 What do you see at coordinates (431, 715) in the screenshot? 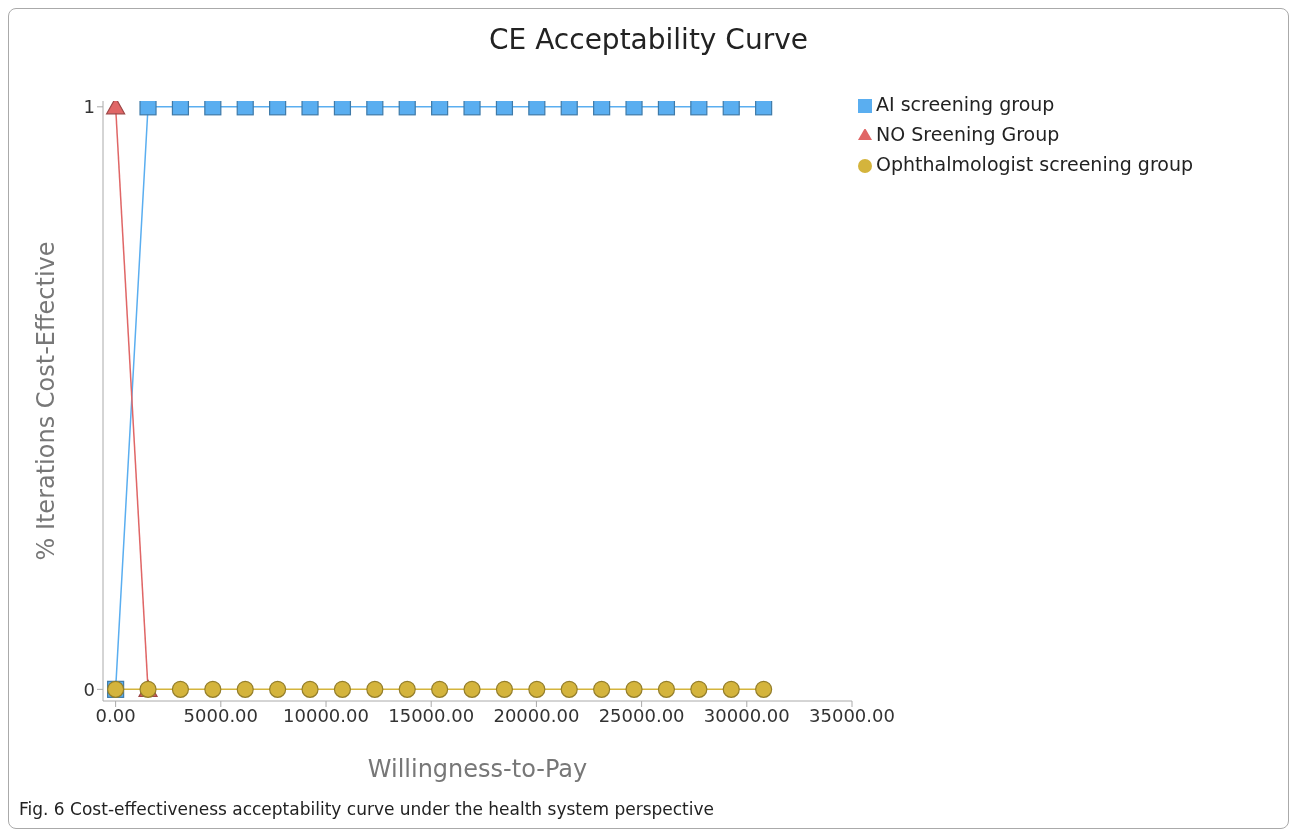
I see `x-tick-label: 15000.00` at bounding box center [431, 715].